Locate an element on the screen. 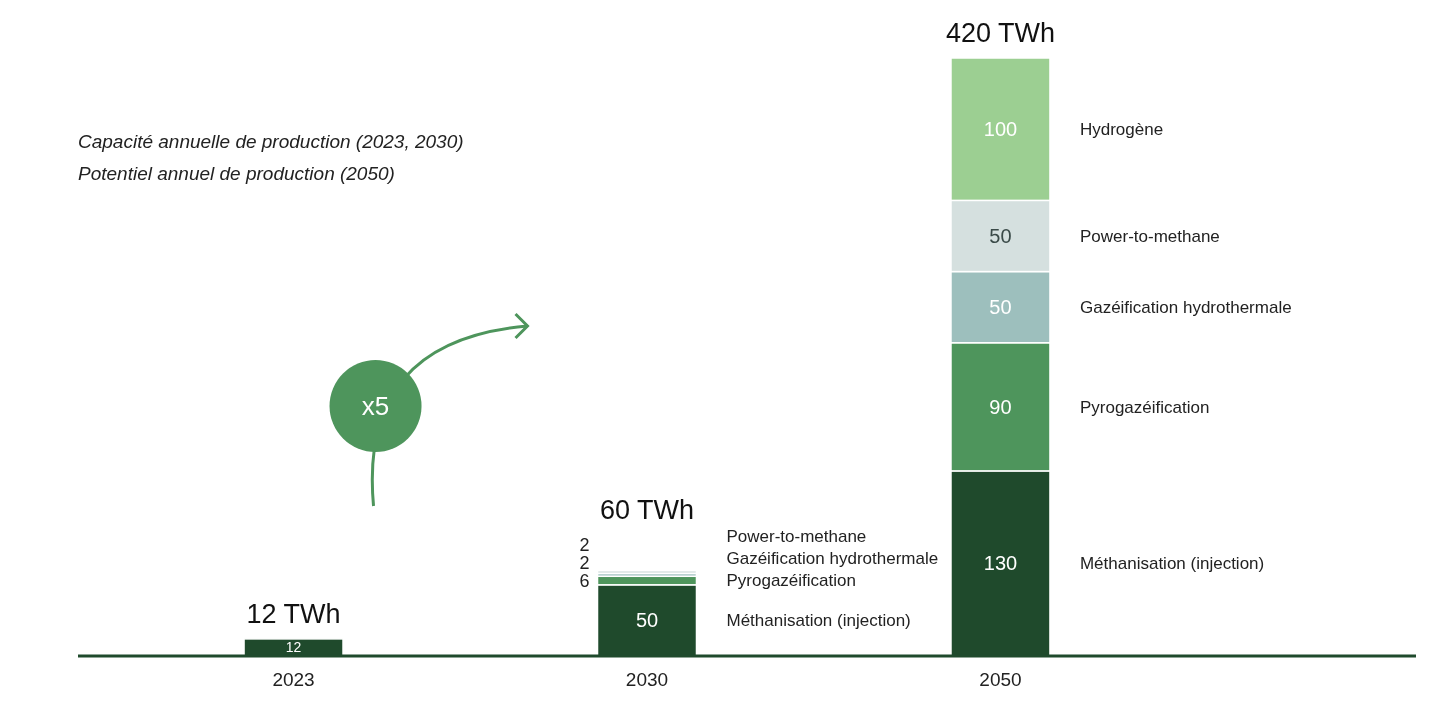 This screenshot has width=1444, height=704. total-label: 420 TWh is located at coordinates (1000, 33).